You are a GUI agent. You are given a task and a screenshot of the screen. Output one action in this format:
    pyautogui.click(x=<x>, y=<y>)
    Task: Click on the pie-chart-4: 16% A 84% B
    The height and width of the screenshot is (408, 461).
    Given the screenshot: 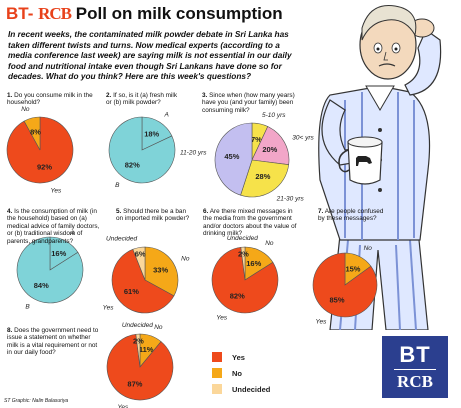 What is the action you would take?
    pyautogui.click(x=50, y=270)
    